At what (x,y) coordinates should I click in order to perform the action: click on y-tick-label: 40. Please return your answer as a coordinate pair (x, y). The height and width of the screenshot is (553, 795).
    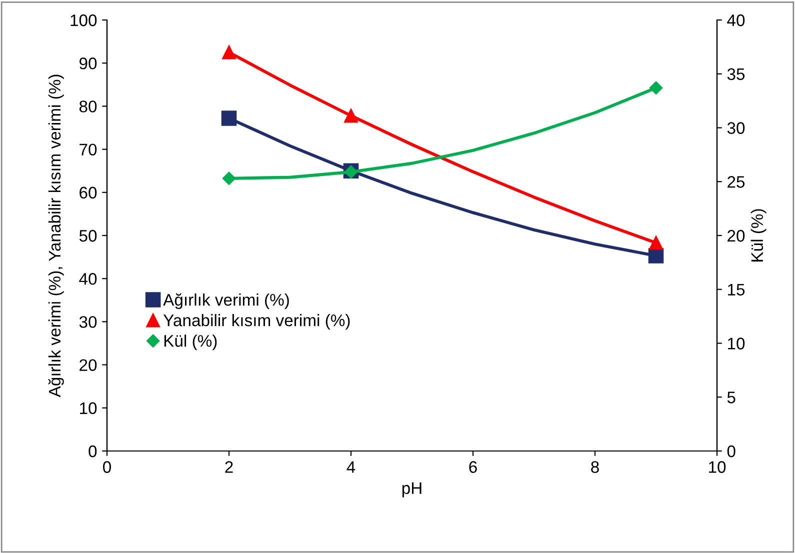
    Looking at the image, I should click on (88, 279).